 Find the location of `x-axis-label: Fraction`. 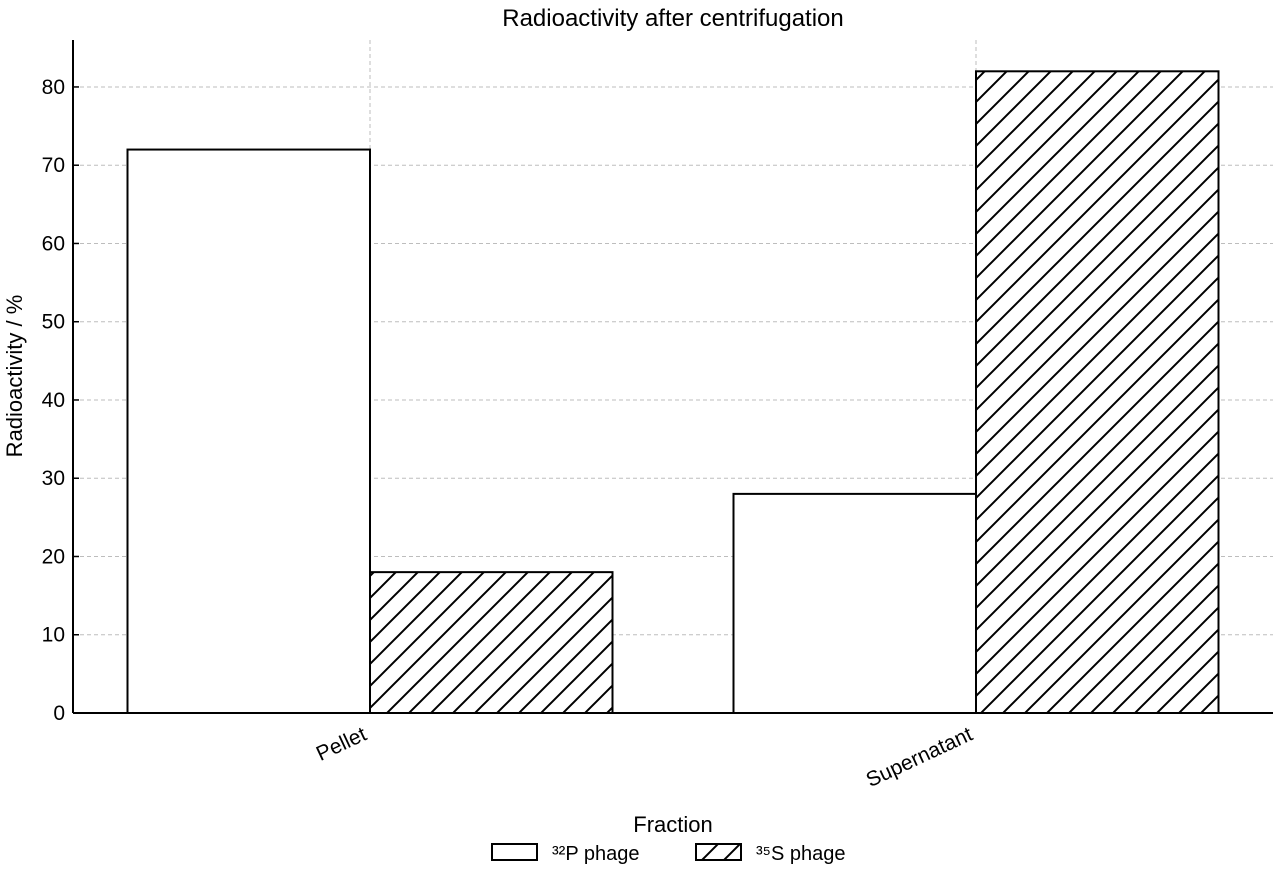

x-axis-label: Fraction is located at coordinates (672, 824).